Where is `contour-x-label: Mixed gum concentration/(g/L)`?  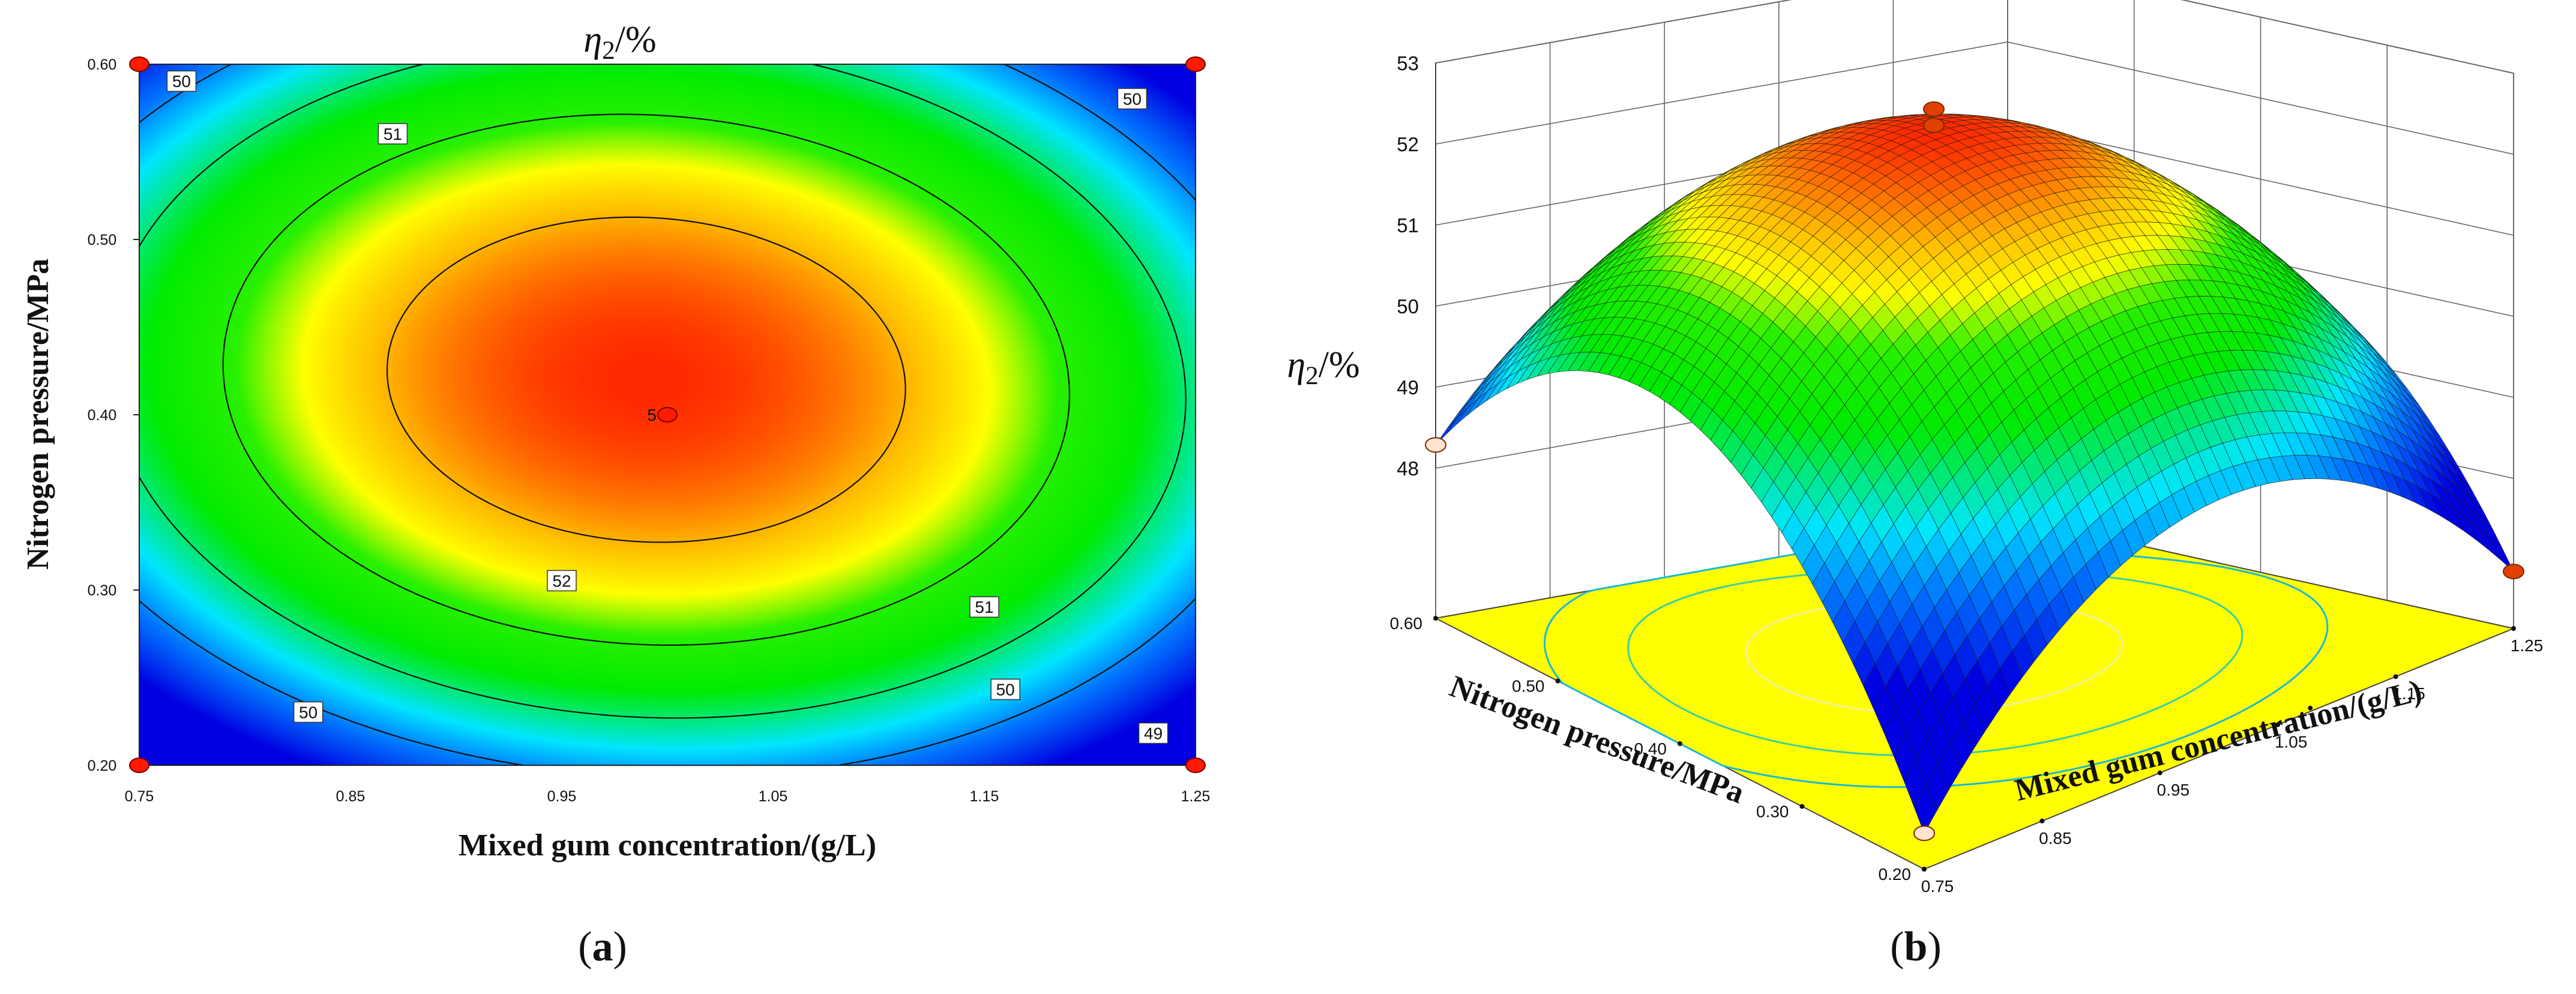
contour-x-label: Mixed gum concentration/(g/L) is located at coordinates (667, 845).